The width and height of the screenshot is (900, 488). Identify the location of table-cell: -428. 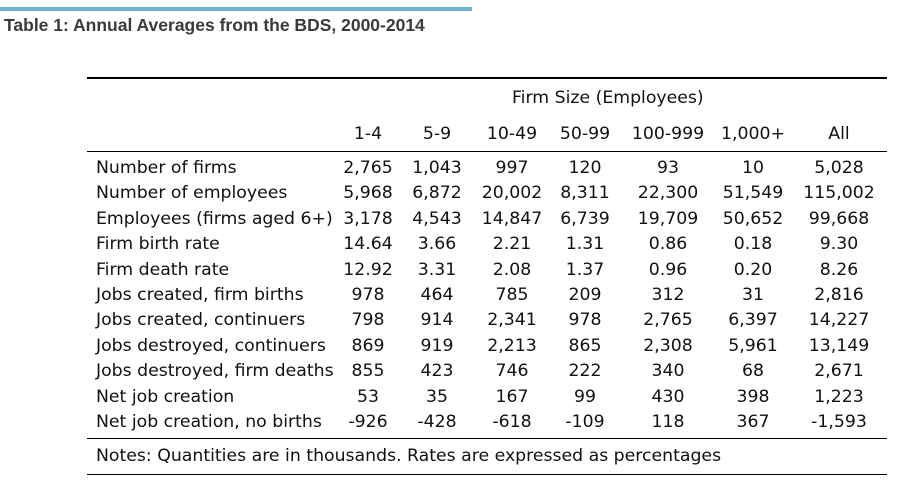
(437, 422).